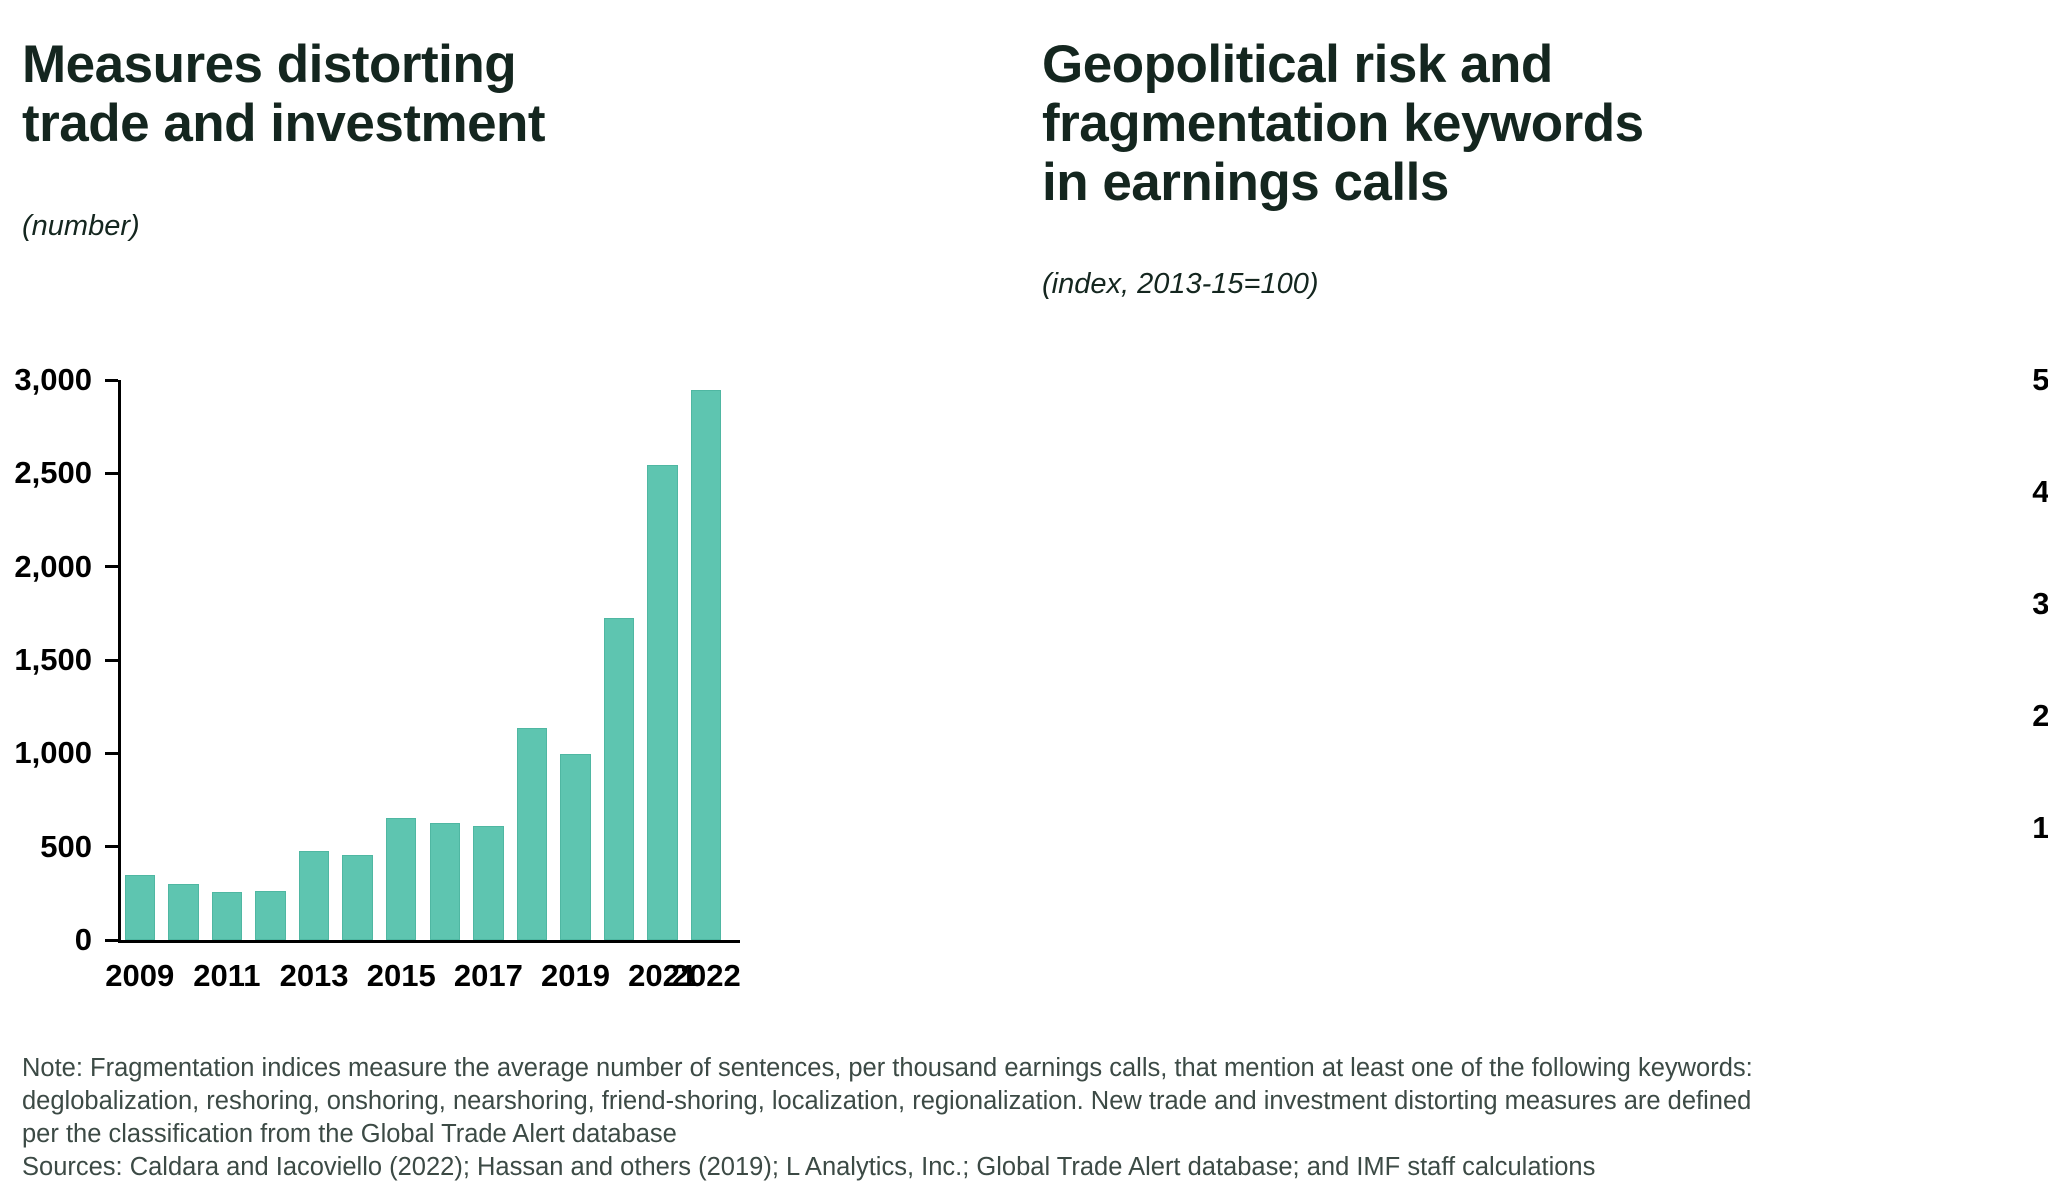 The height and width of the screenshot is (1198, 2048). I want to click on bar-y-axis, so click(119, 660).